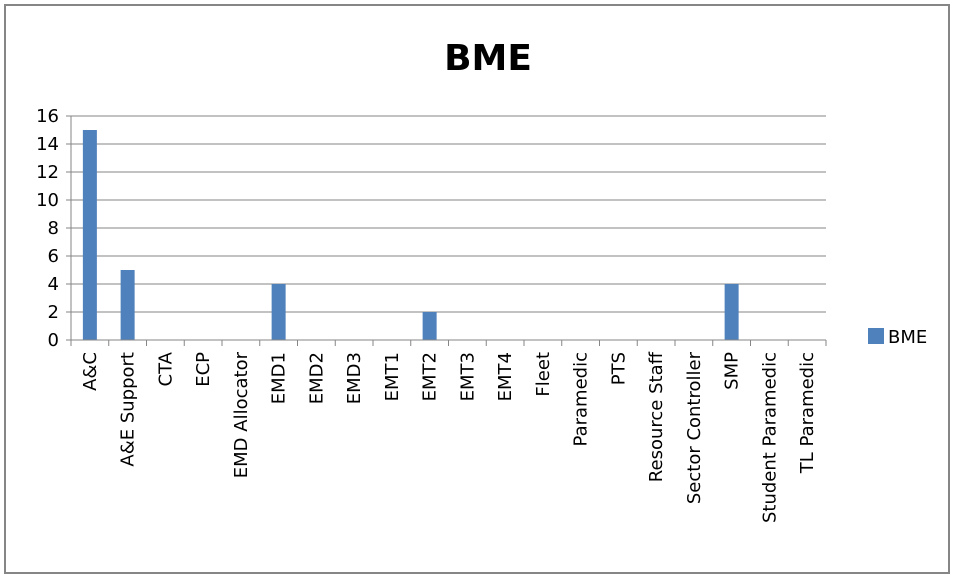 Image resolution: width=958 pixels, height=576 pixels. Describe the element at coordinates (656, 416) in the screenshot. I see `x-tick-label: Resource Staff` at that location.